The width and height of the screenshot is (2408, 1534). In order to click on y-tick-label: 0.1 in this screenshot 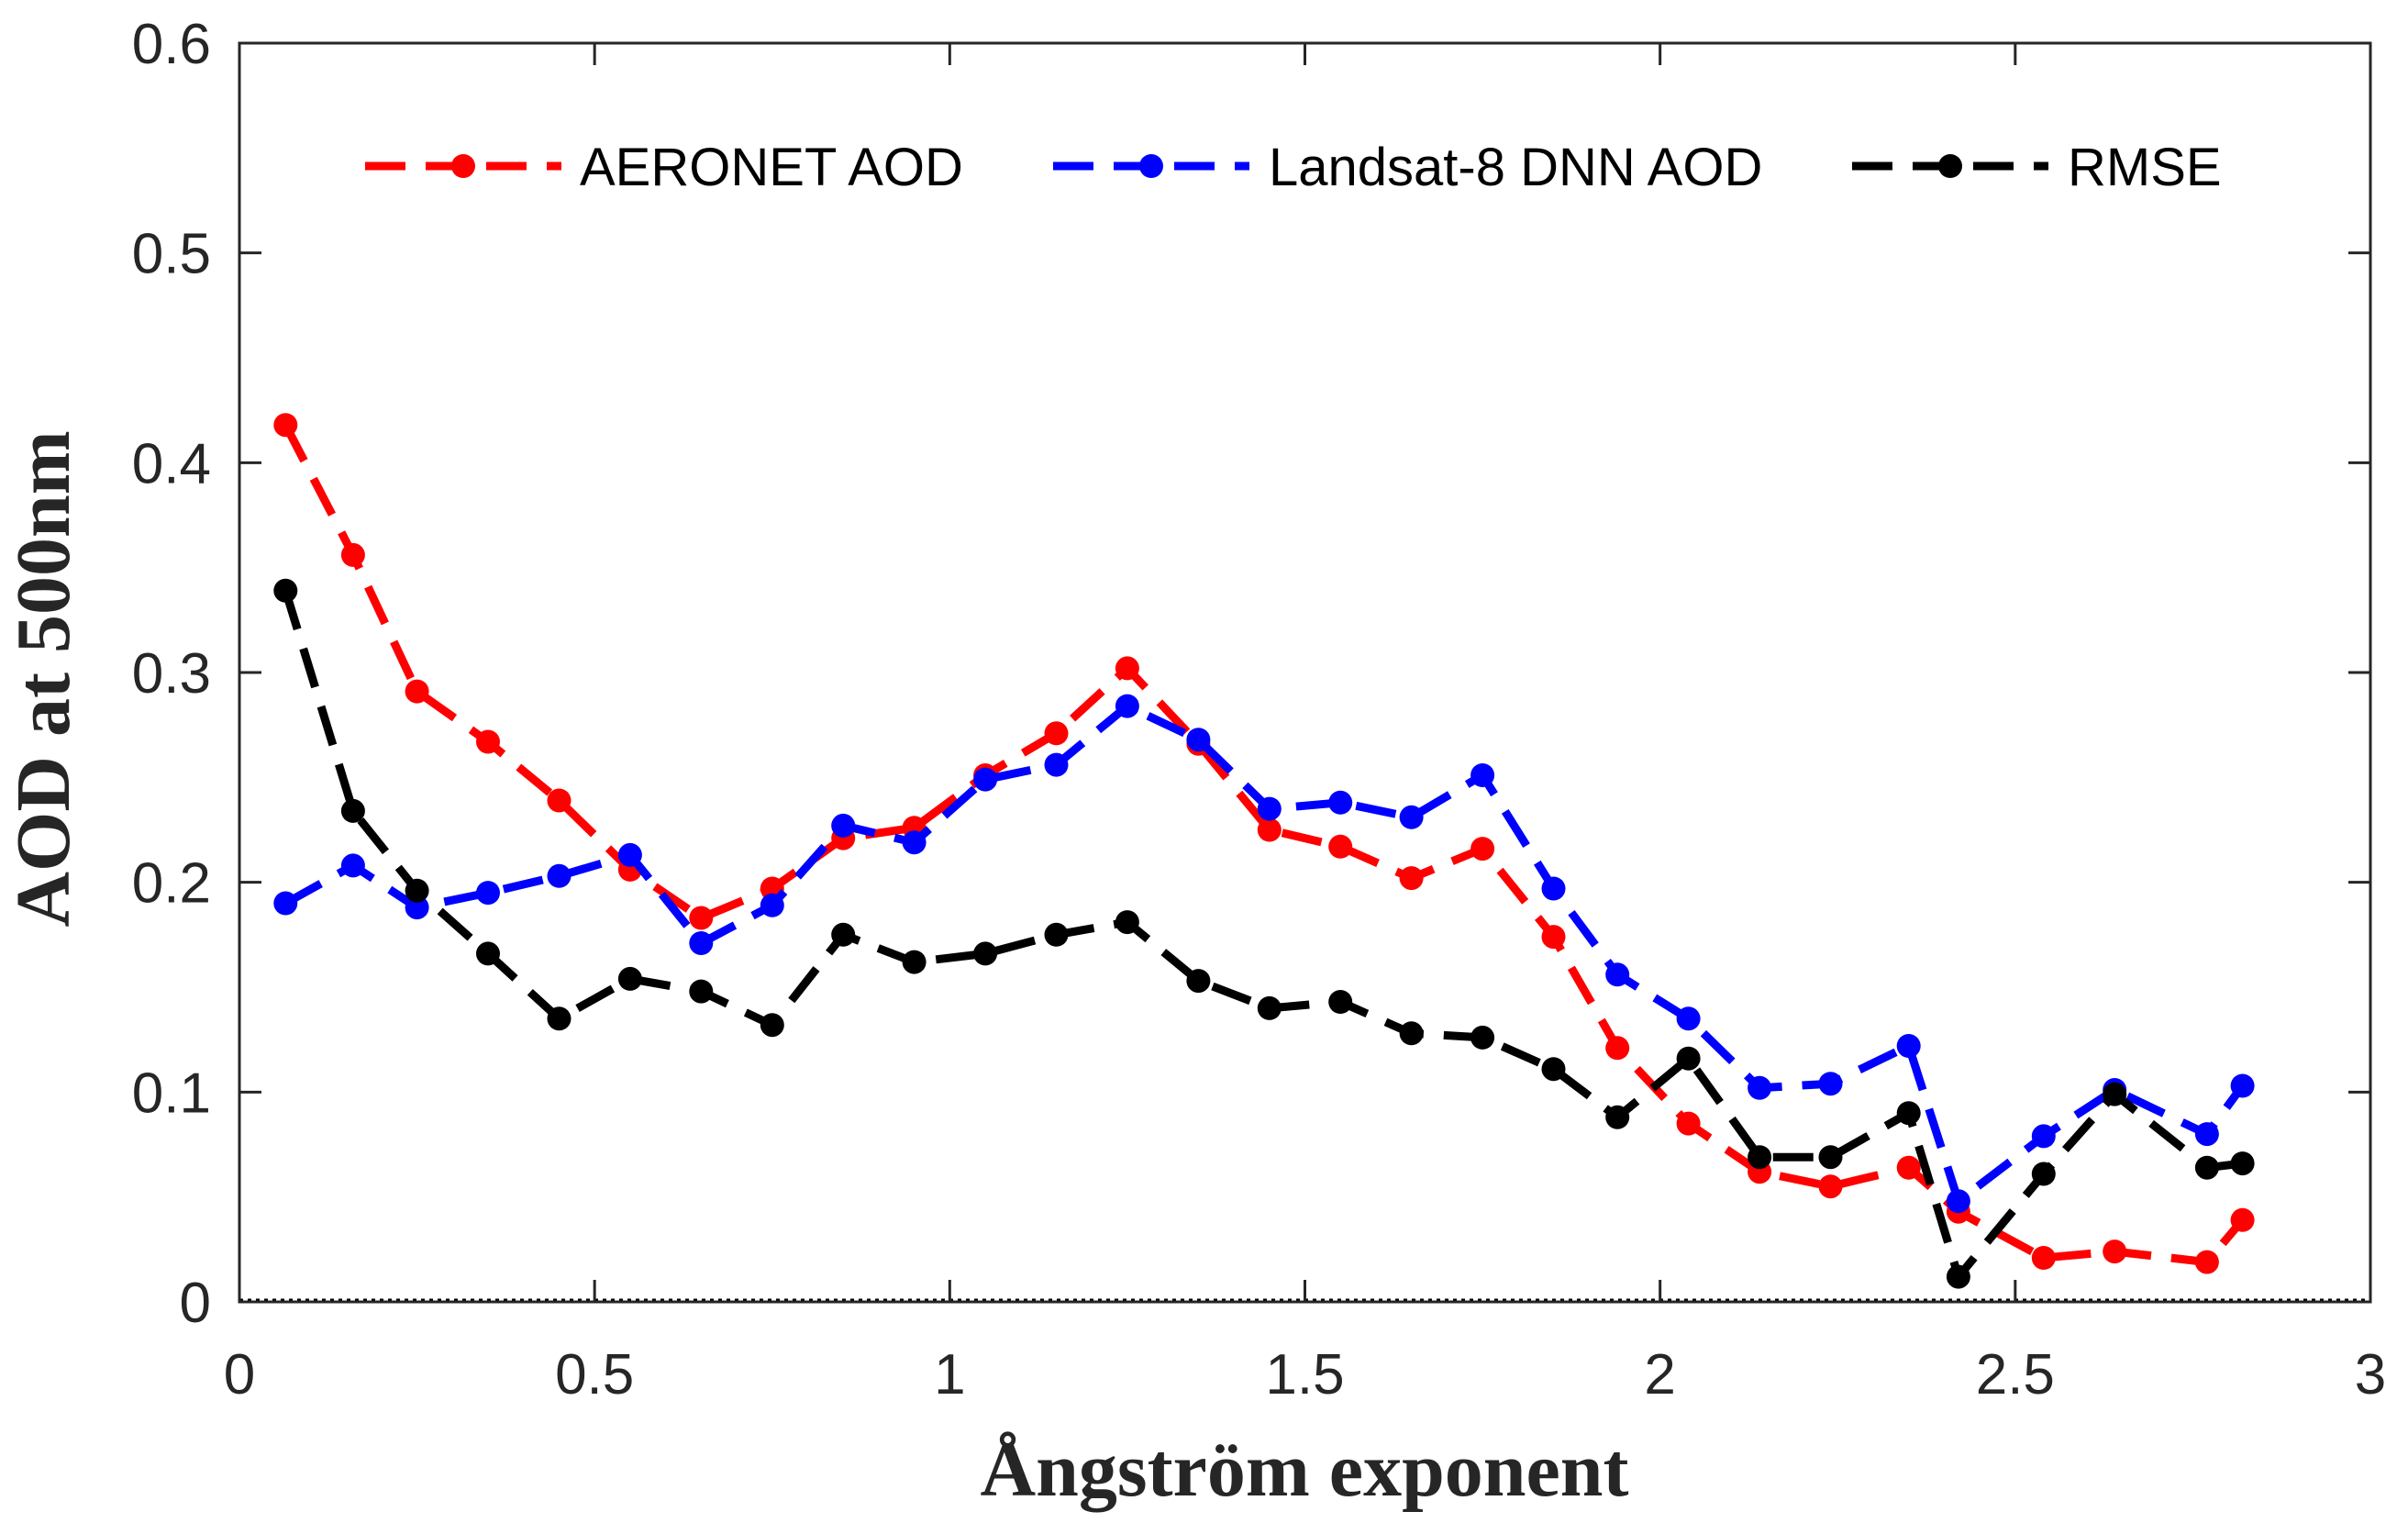, I will do `click(171, 1093)`.